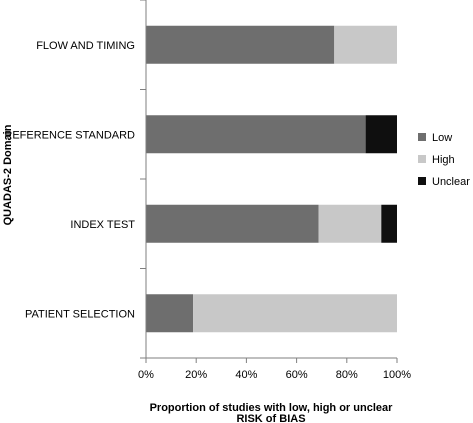 This screenshot has height=423, width=473. What do you see at coordinates (442, 138) in the screenshot?
I see `legend-label-low: Low` at bounding box center [442, 138].